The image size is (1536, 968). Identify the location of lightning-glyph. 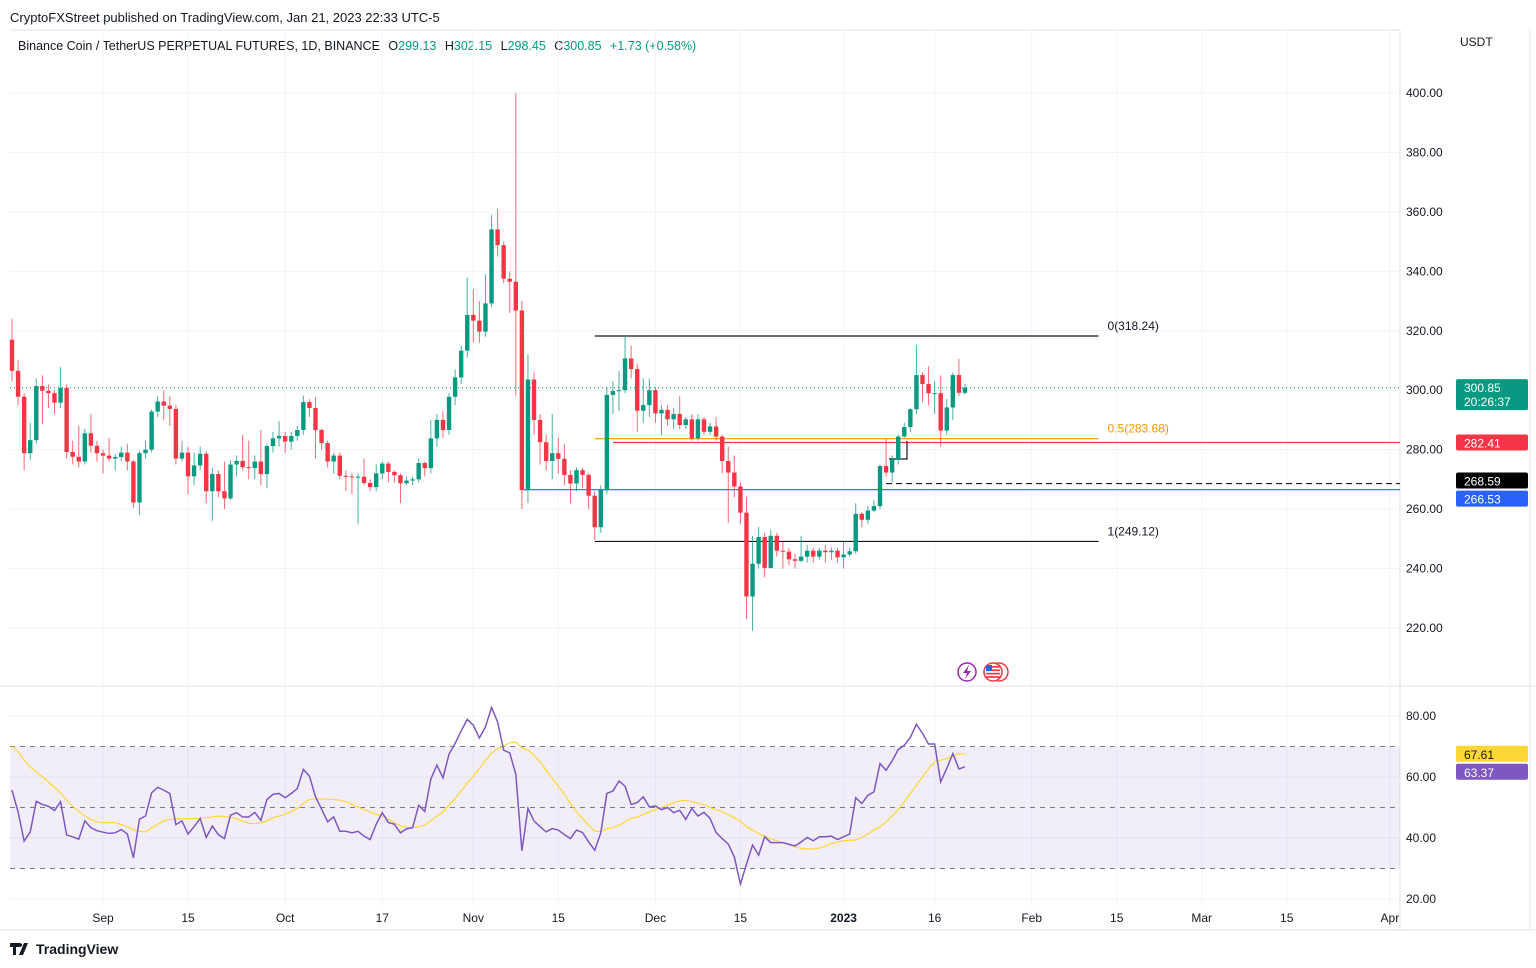
(967, 672).